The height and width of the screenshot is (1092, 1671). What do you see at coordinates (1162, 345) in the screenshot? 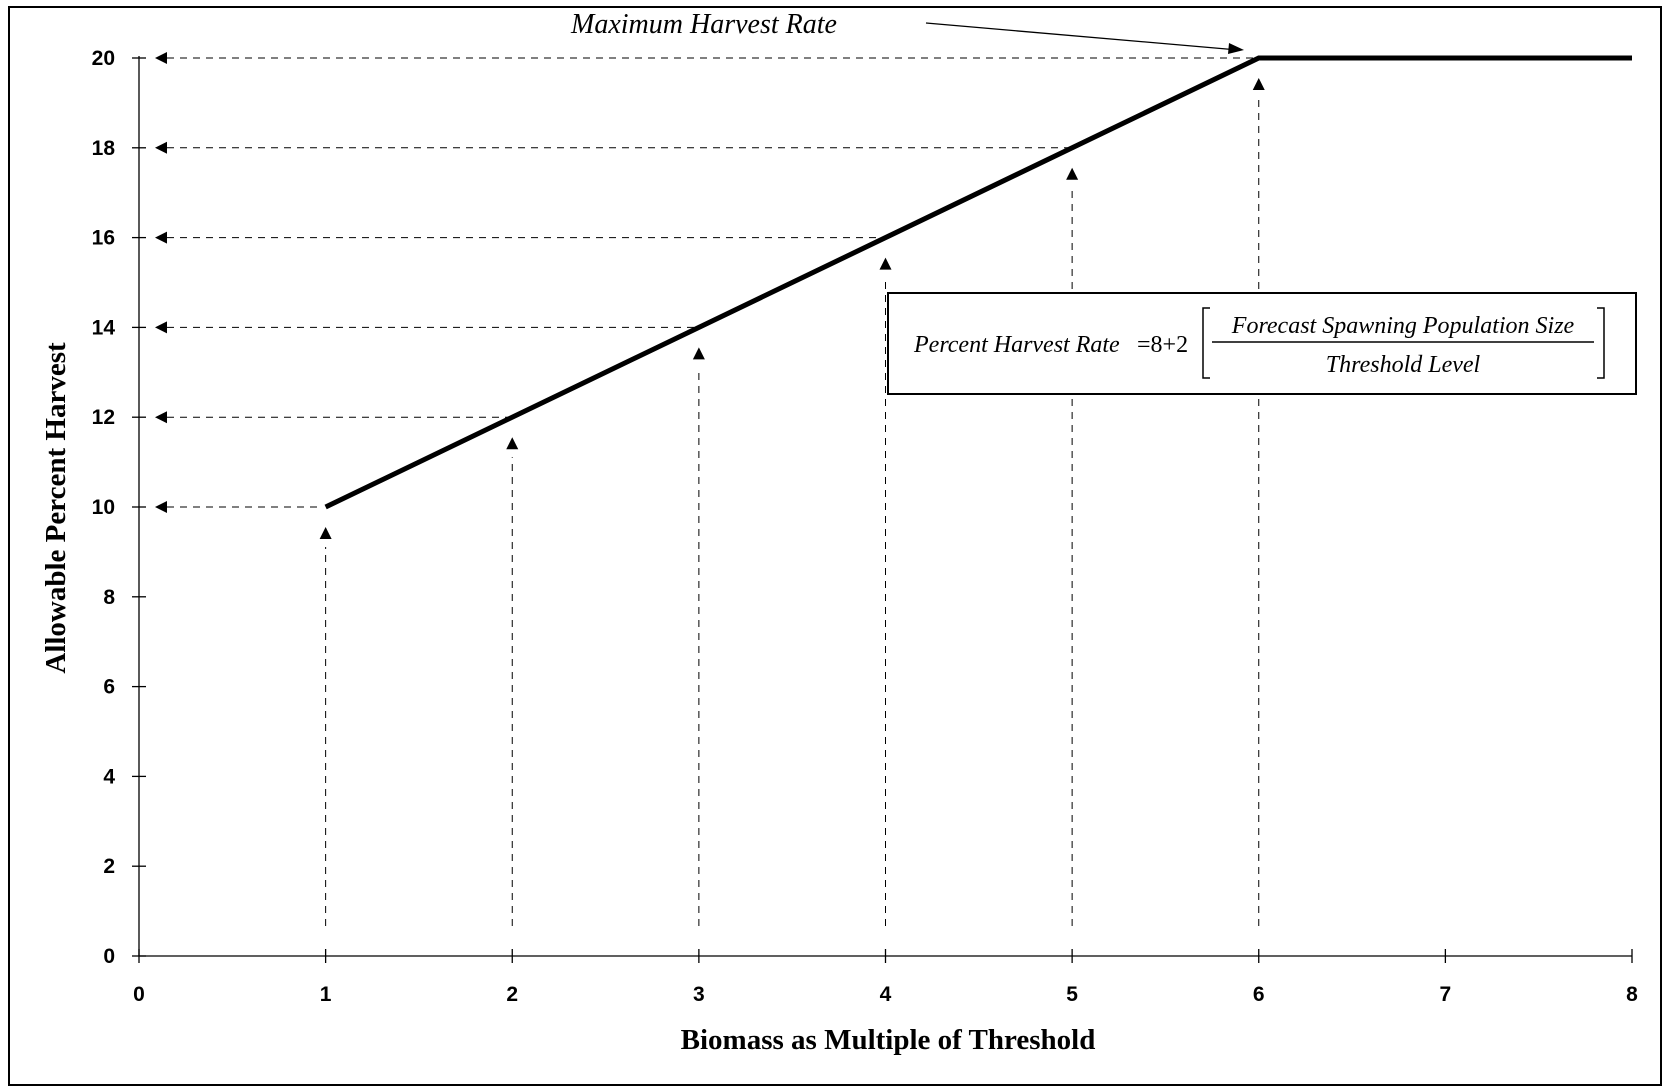
I see `formula-const: =8+2` at bounding box center [1162, 345].